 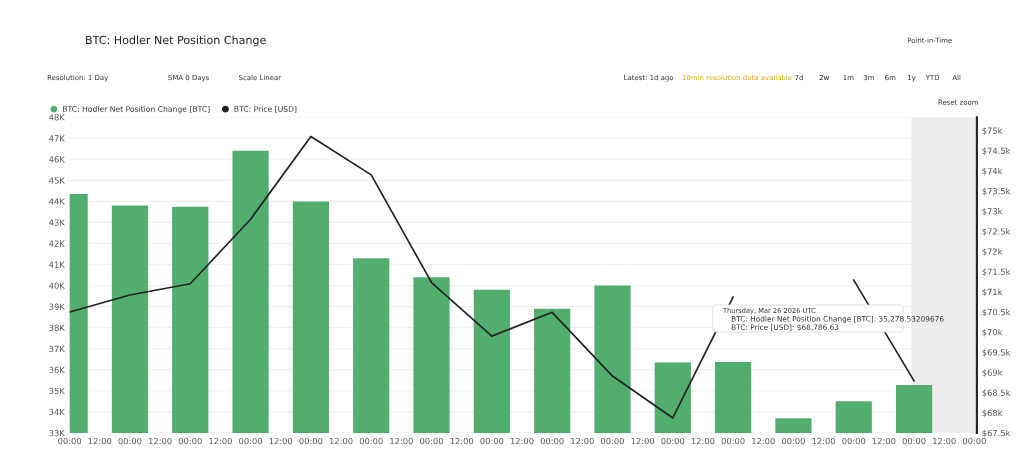 What do you see at coordinates (996, 151) in the screenshot?
I see `y2-tick-label: $74.5k` at bounding box center [996, 151].